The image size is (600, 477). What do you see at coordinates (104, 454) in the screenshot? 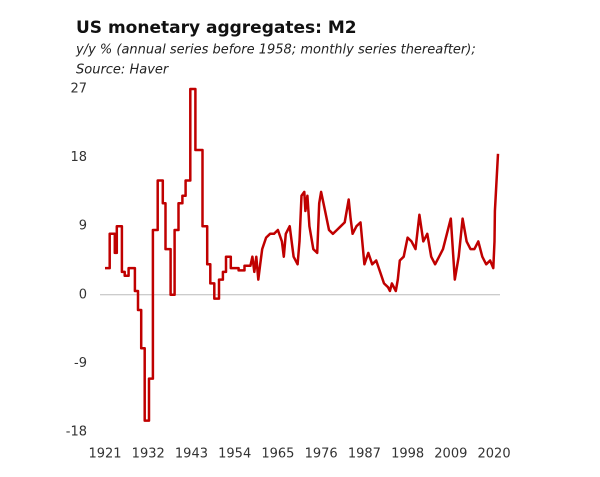
I see `x-tick-label: 1921` at bounding box center [104, 454].